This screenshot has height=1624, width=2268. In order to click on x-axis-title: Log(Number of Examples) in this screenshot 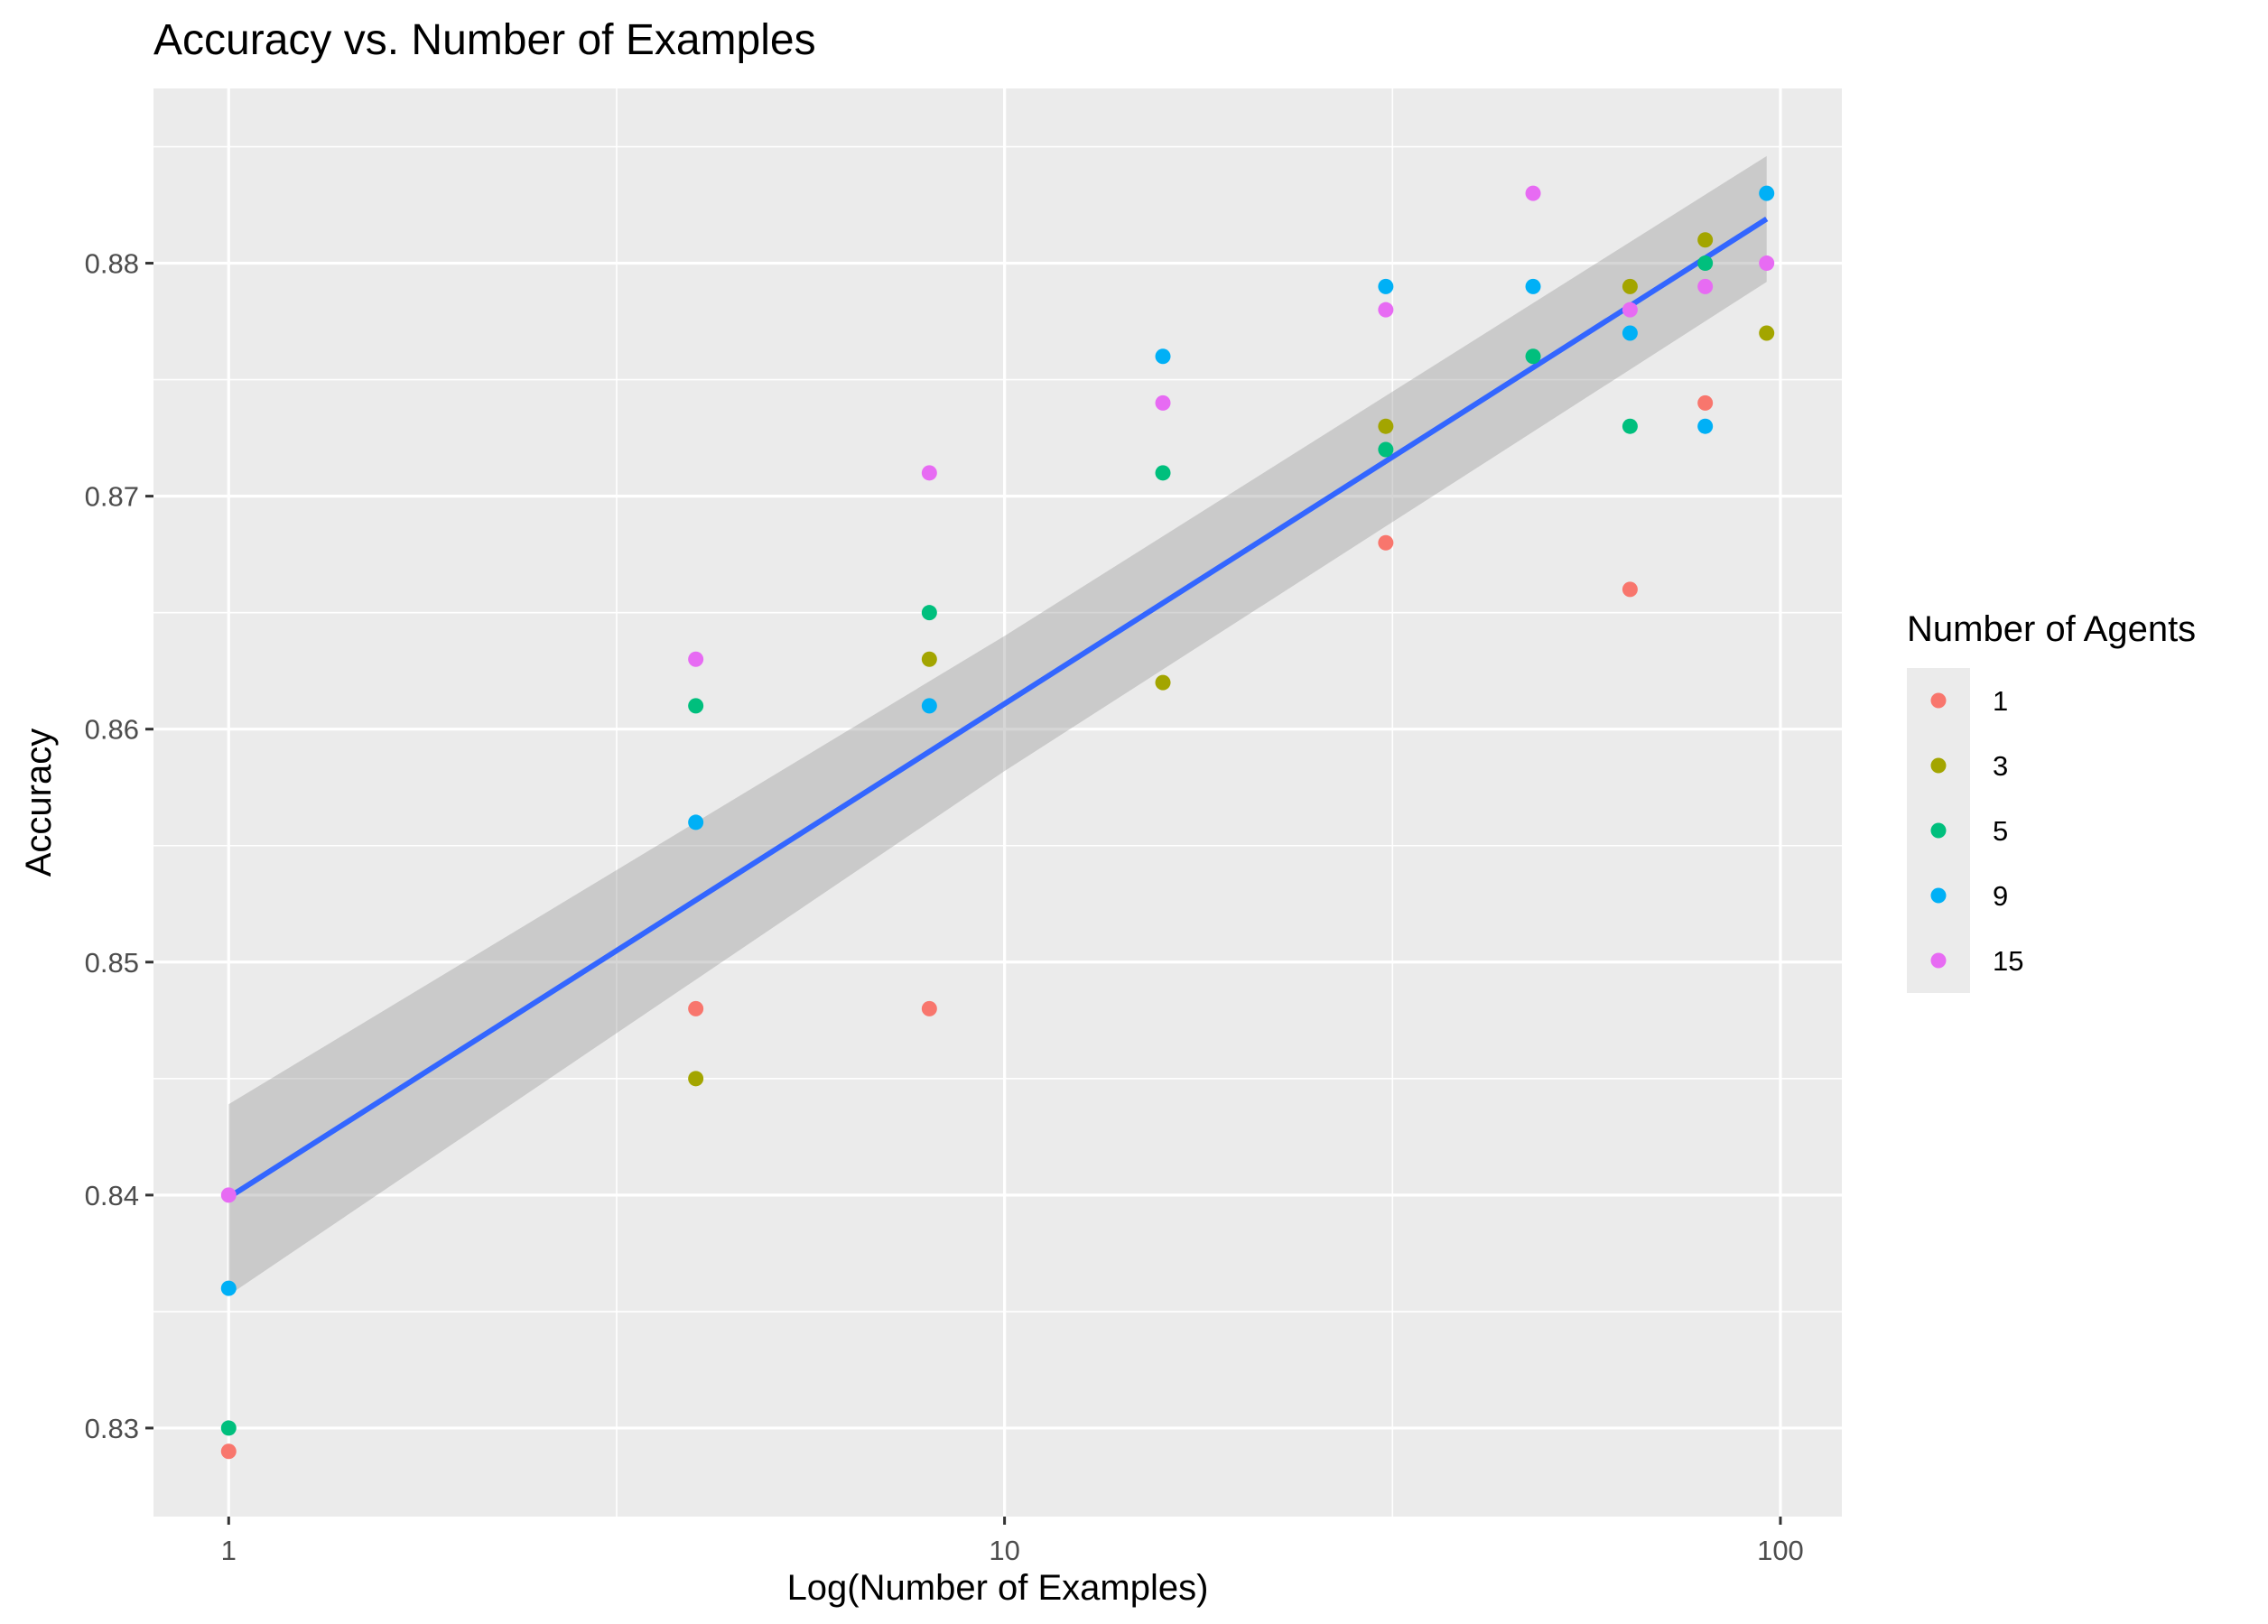, I will do `click(998, 1588)`.